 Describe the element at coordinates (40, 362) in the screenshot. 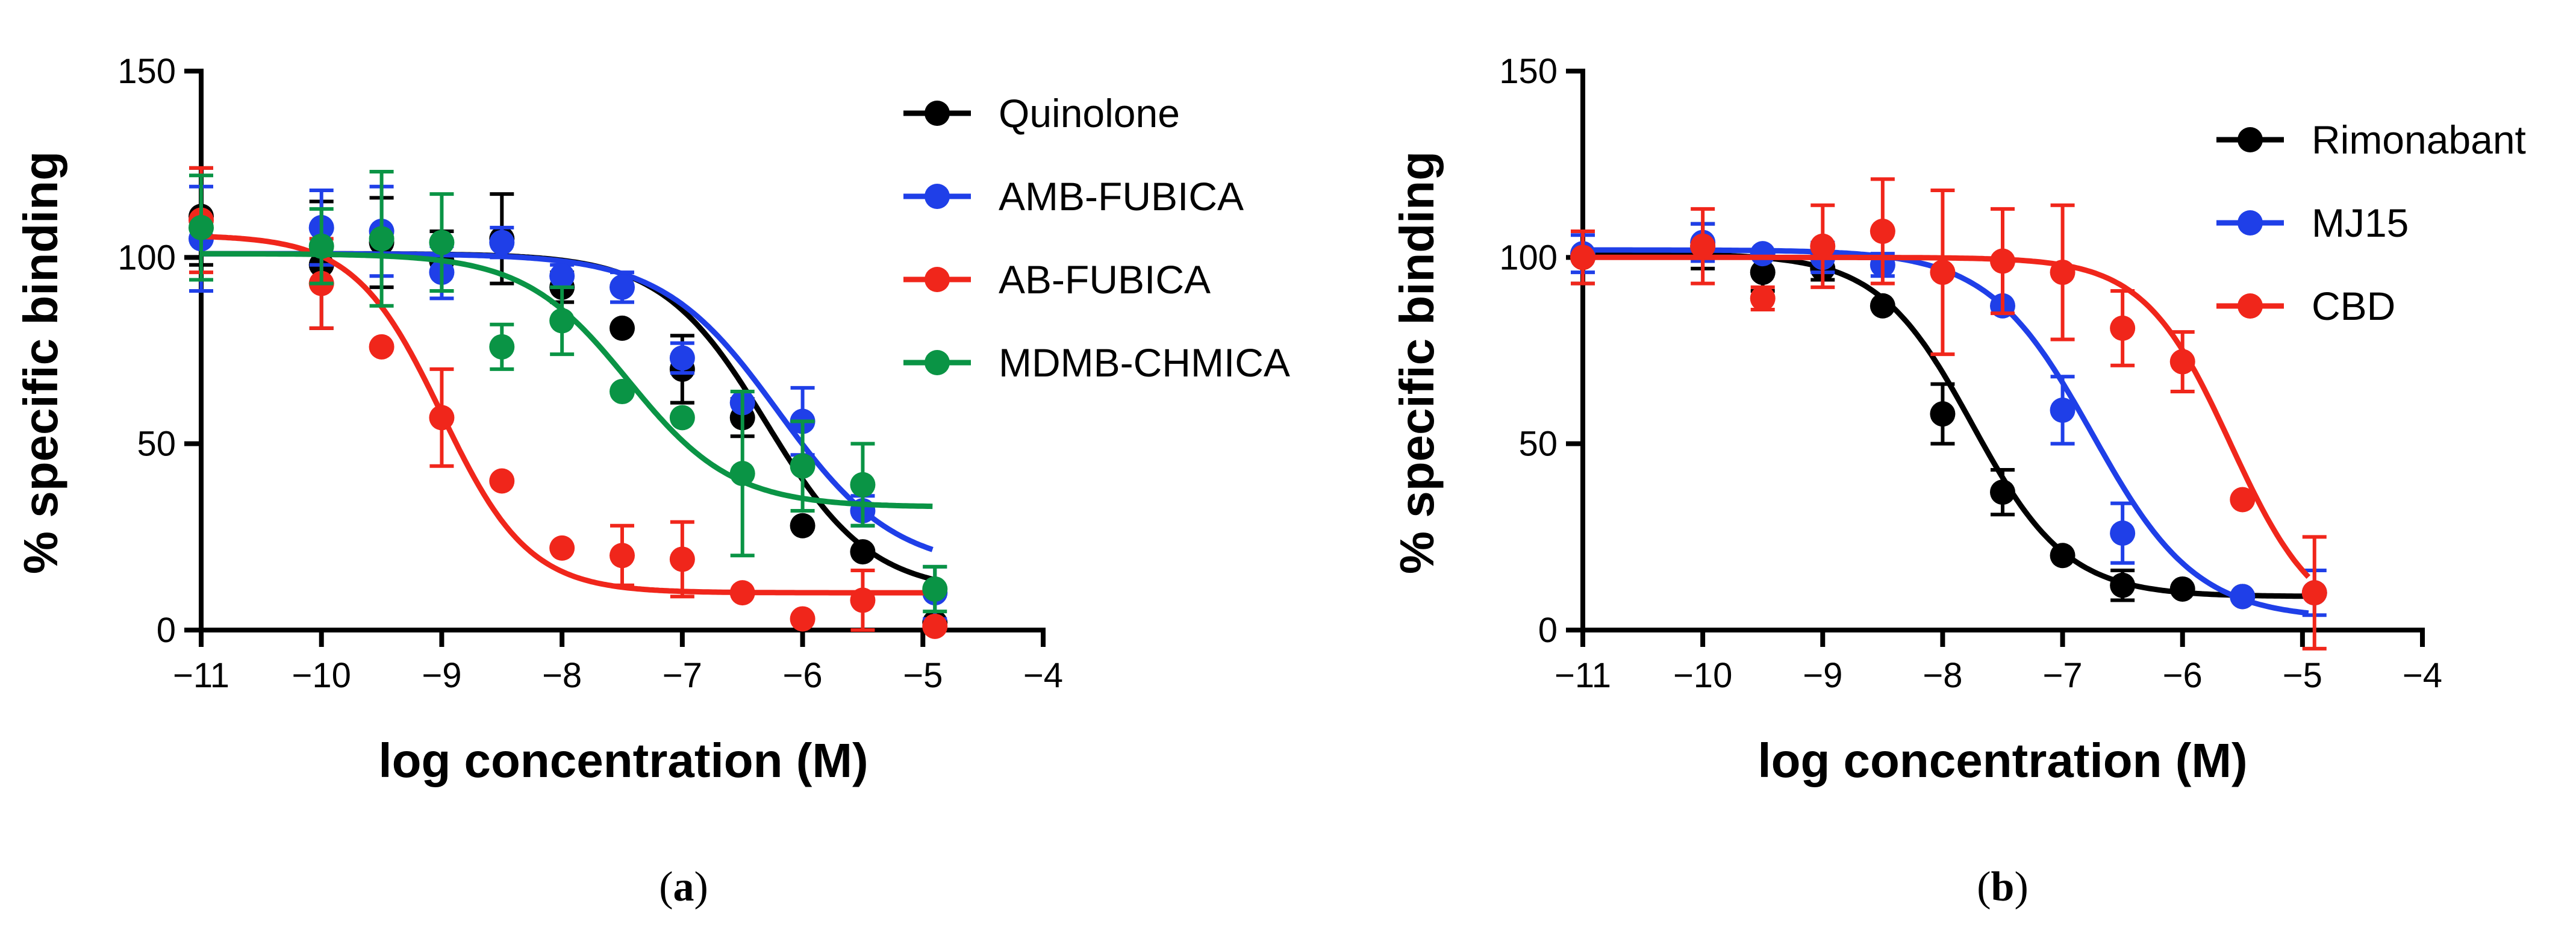

I see `y-axis-title: % specific binding` at that location.